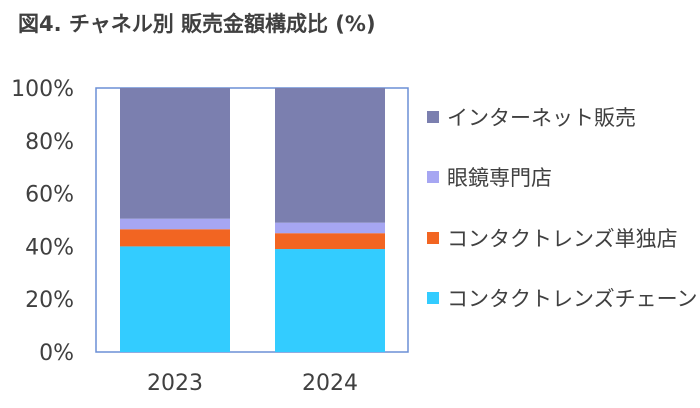  What do you see at coordinates (541, 118) in the screenshot?
I see `legend-label: インターネット販売` at bounding box center [541, 118].